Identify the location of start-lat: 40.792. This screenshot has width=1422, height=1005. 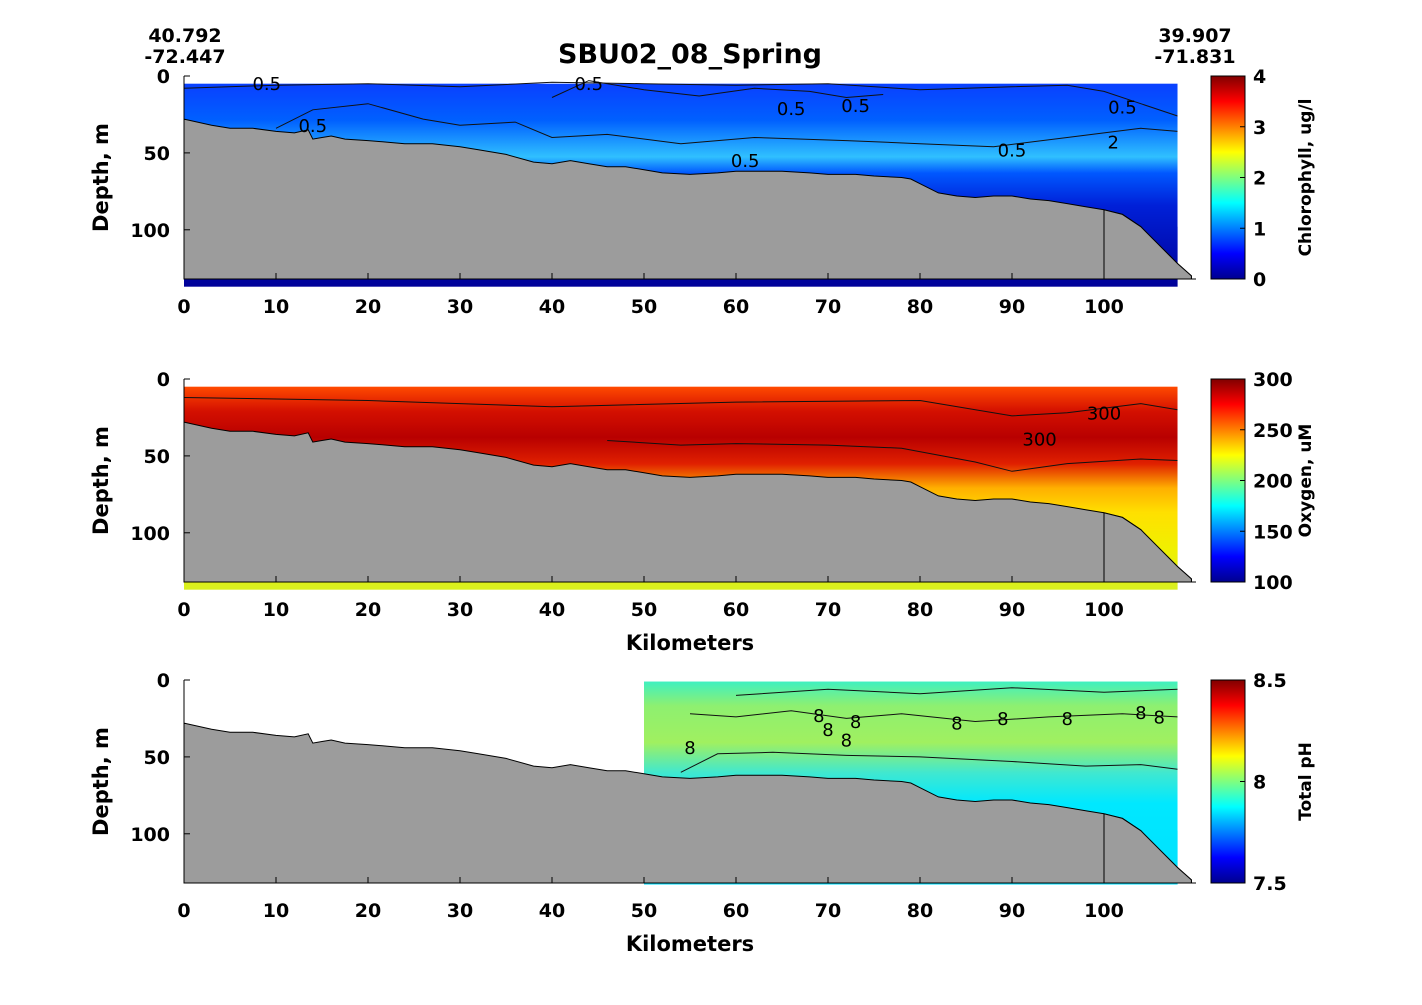
(184, 36).